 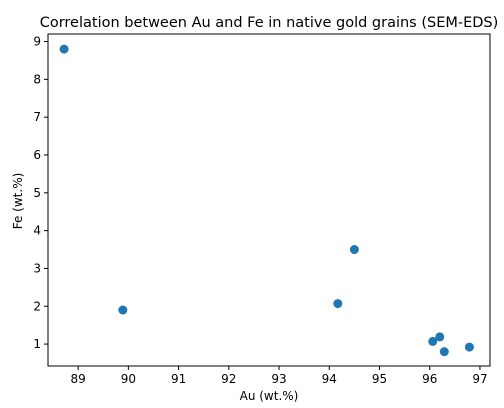 What do you see at coordinates (379, 379) in the screenshot?
I see `x-tick-label: 95` at bounding box center [379, 379].